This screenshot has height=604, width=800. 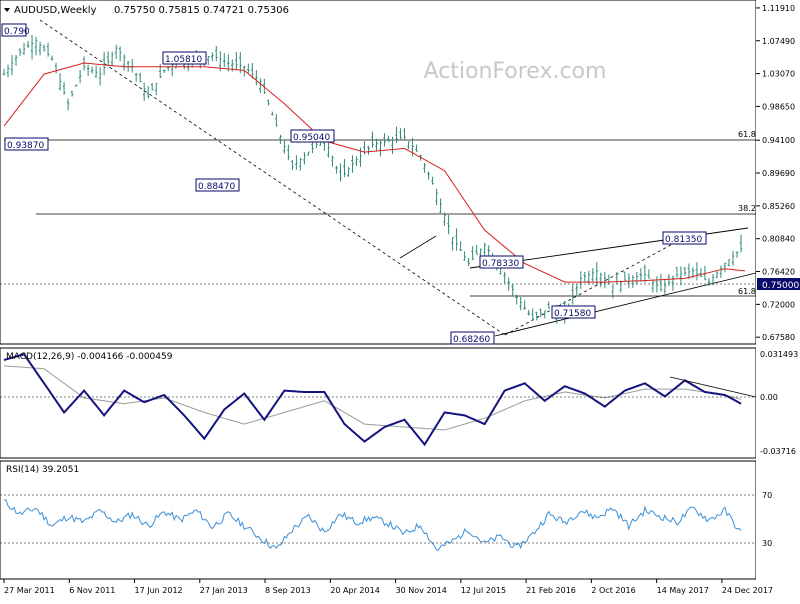 I want to click on svg-text: 0.68260, so click(x=471, y=340).